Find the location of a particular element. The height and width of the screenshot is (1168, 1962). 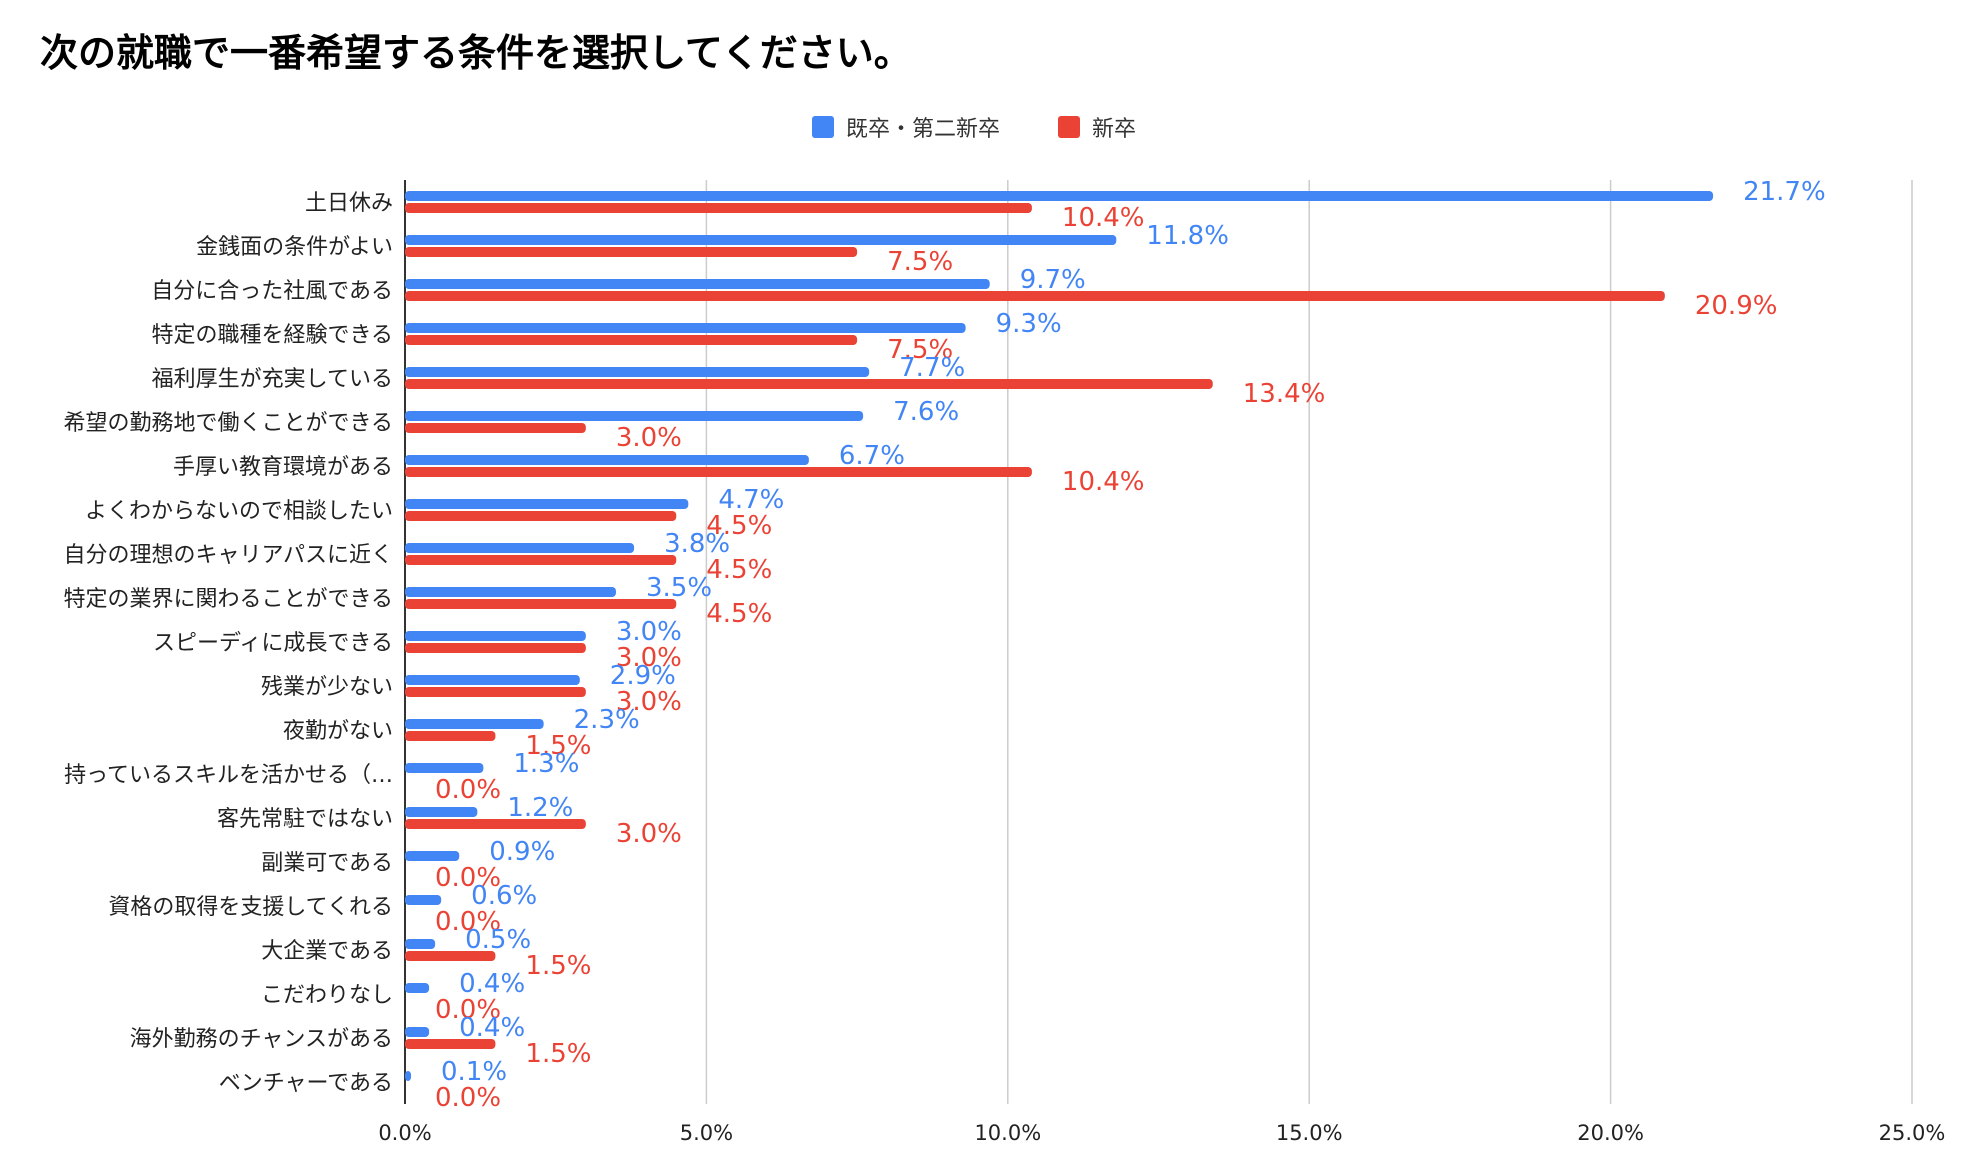

x-tick-label: 25.0% is located at coordinates (1912, 1133).